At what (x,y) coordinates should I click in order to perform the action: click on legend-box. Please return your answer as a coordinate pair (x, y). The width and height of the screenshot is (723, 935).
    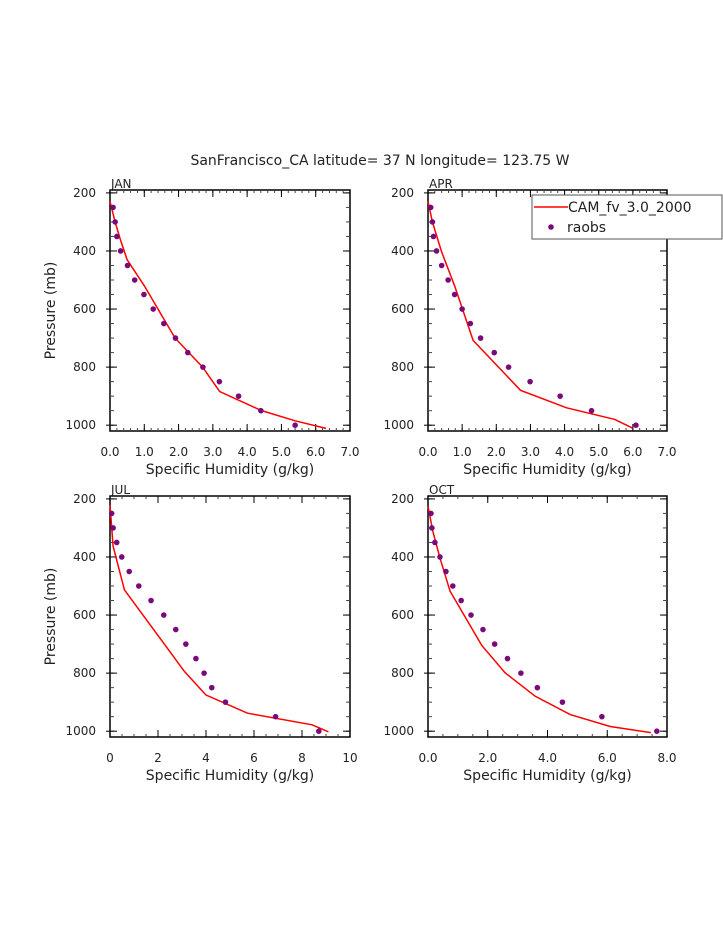
    Looking at the image, I should click on (627, 217).